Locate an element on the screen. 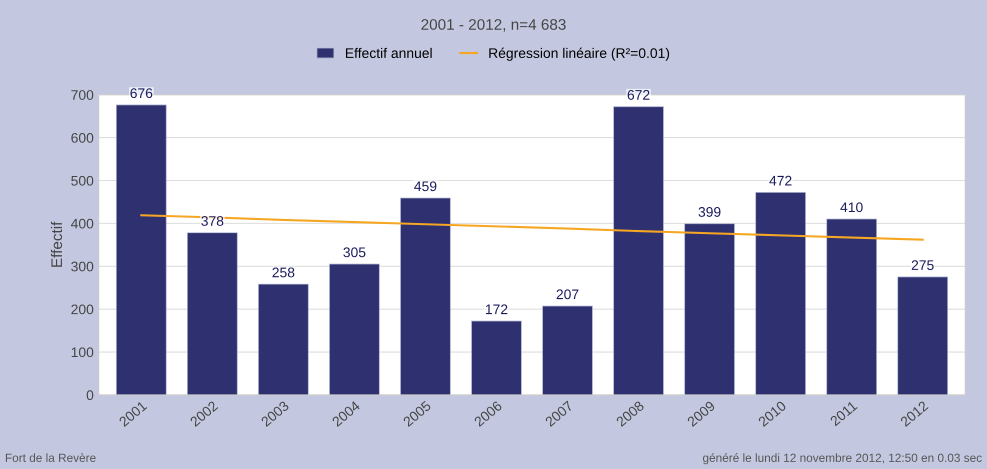 The width and height of the screenshot is (987, 469). y-tick-label: 600 is located at coordinates (82, 137).